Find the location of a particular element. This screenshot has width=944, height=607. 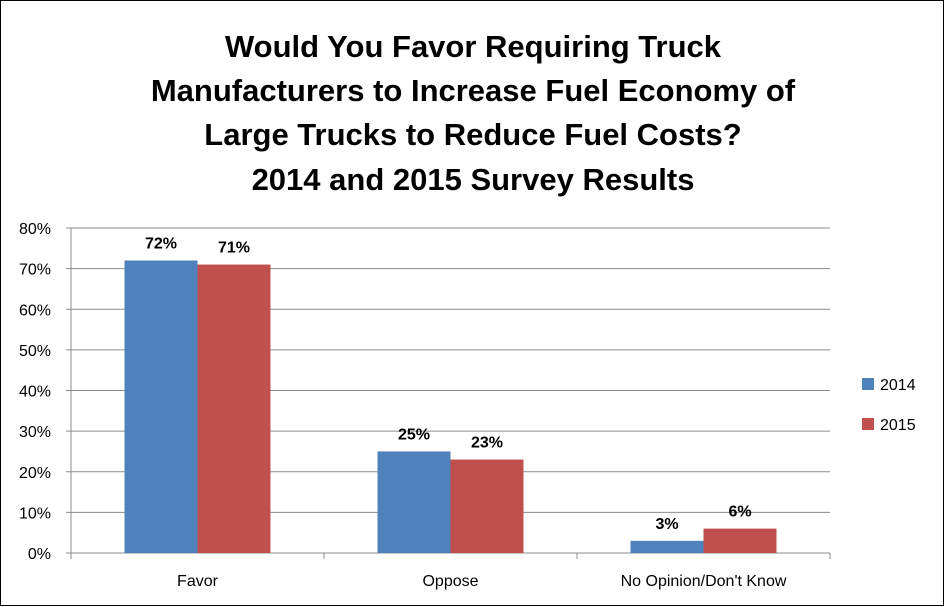

legend: 2014 2015 is located at coordinates (889, 405).